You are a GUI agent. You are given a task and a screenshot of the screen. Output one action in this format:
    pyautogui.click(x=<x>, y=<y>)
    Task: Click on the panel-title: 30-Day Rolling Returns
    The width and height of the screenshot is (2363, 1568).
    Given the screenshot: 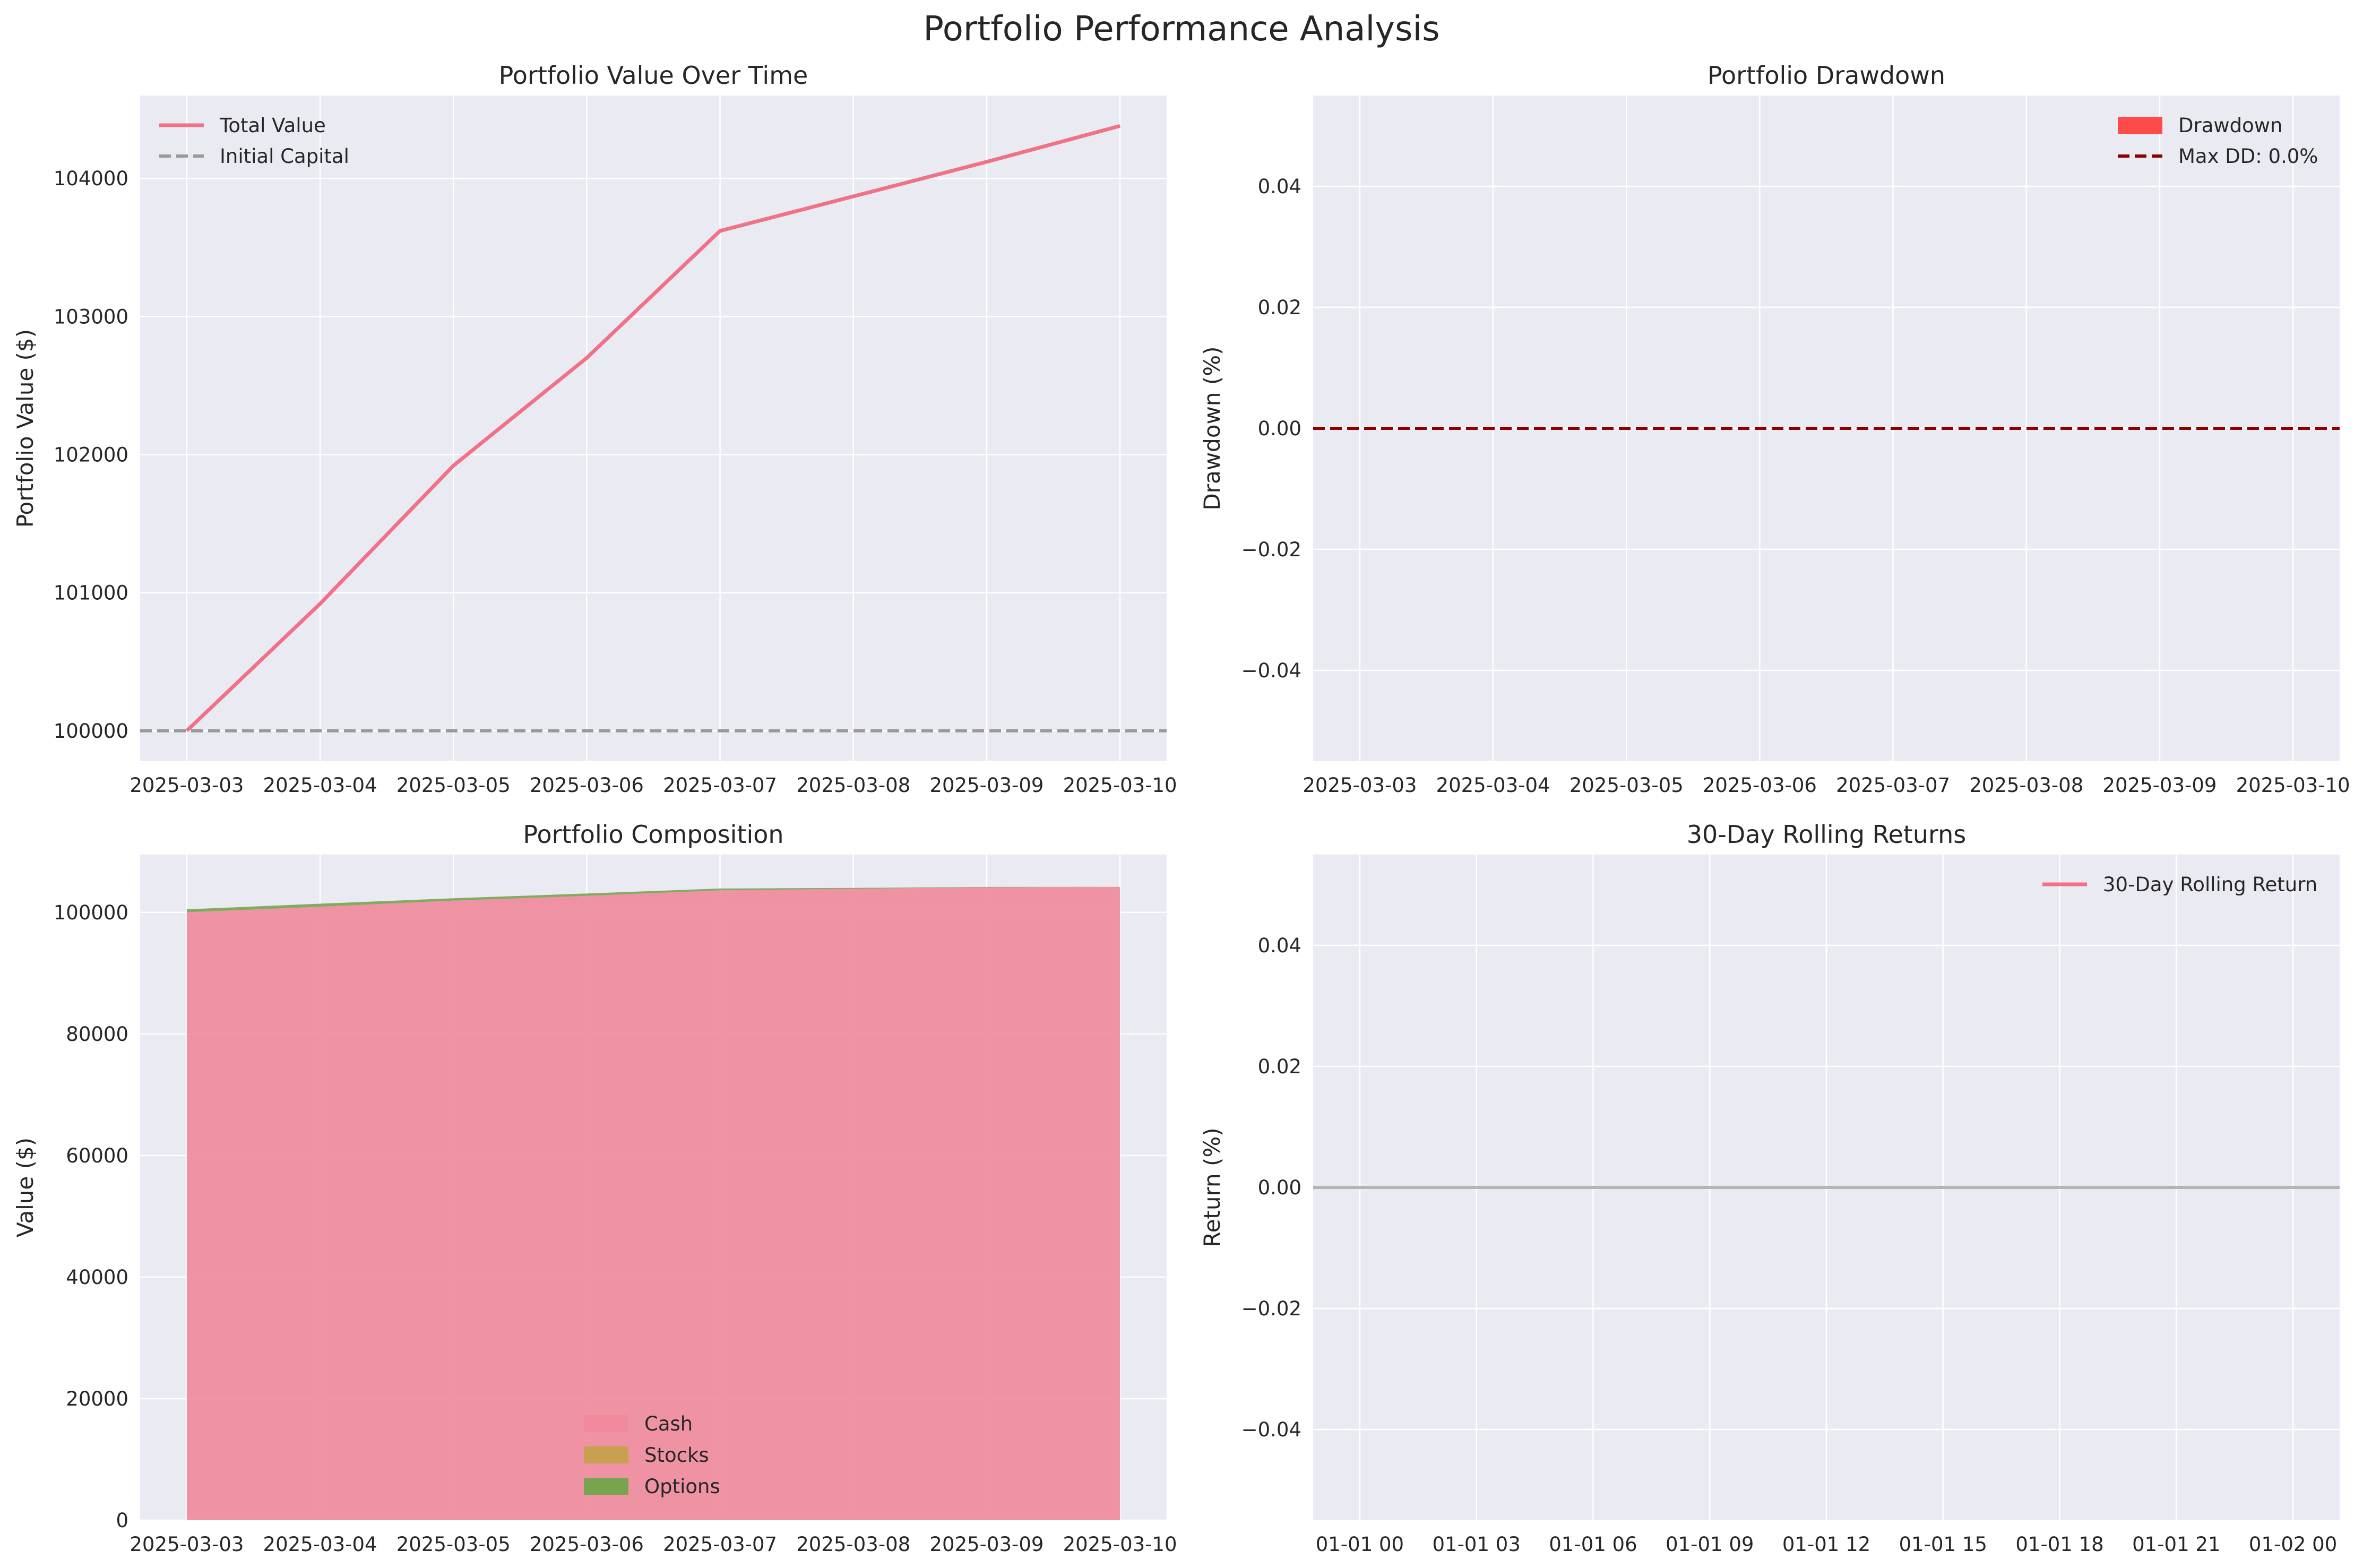 What is the action you would take?
    pyautogui.click(x=1827, y=835)
    